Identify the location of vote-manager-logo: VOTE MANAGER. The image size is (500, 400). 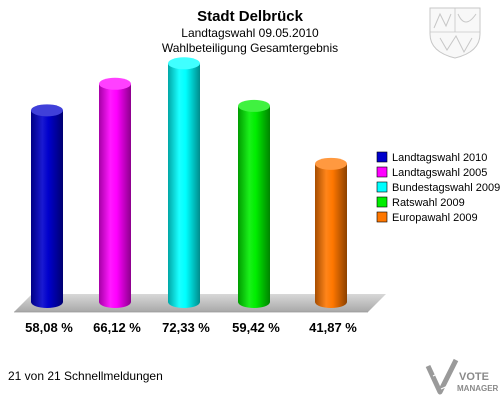
(462, 376).